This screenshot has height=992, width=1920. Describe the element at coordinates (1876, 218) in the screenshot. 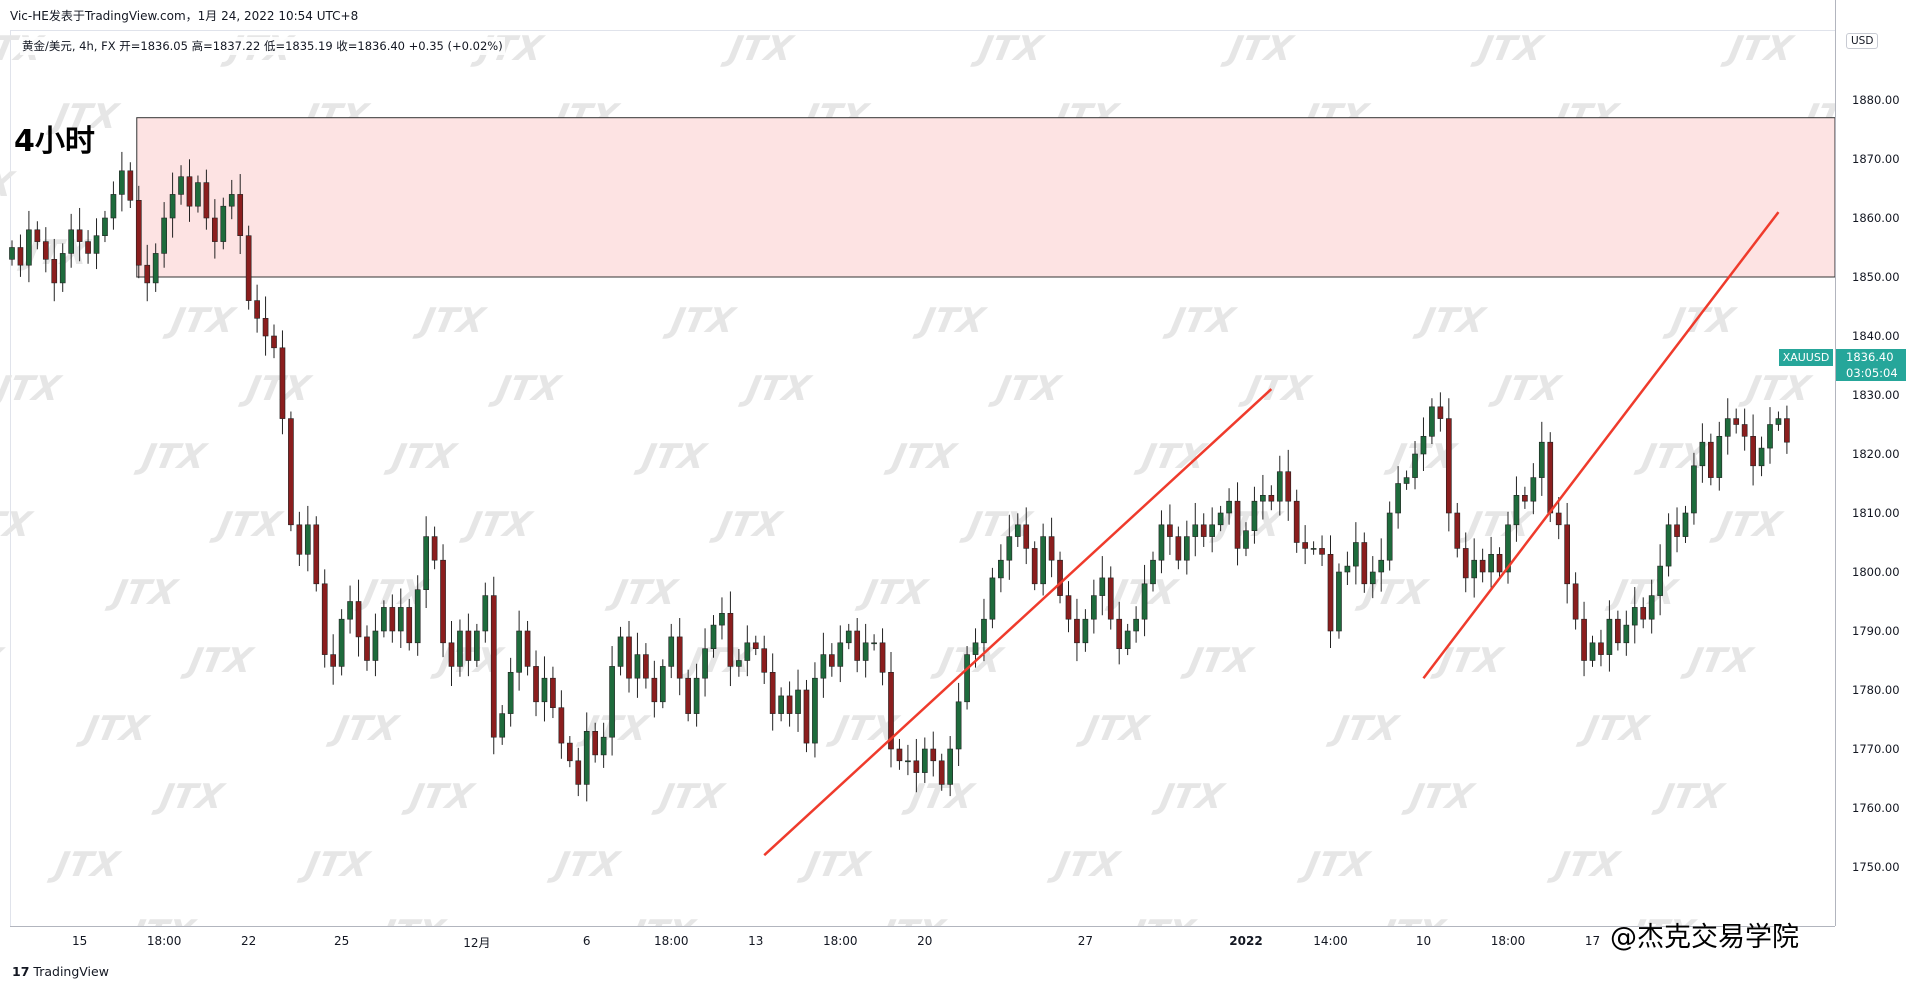

I see `price-tick-label: 1860.00` at that location.